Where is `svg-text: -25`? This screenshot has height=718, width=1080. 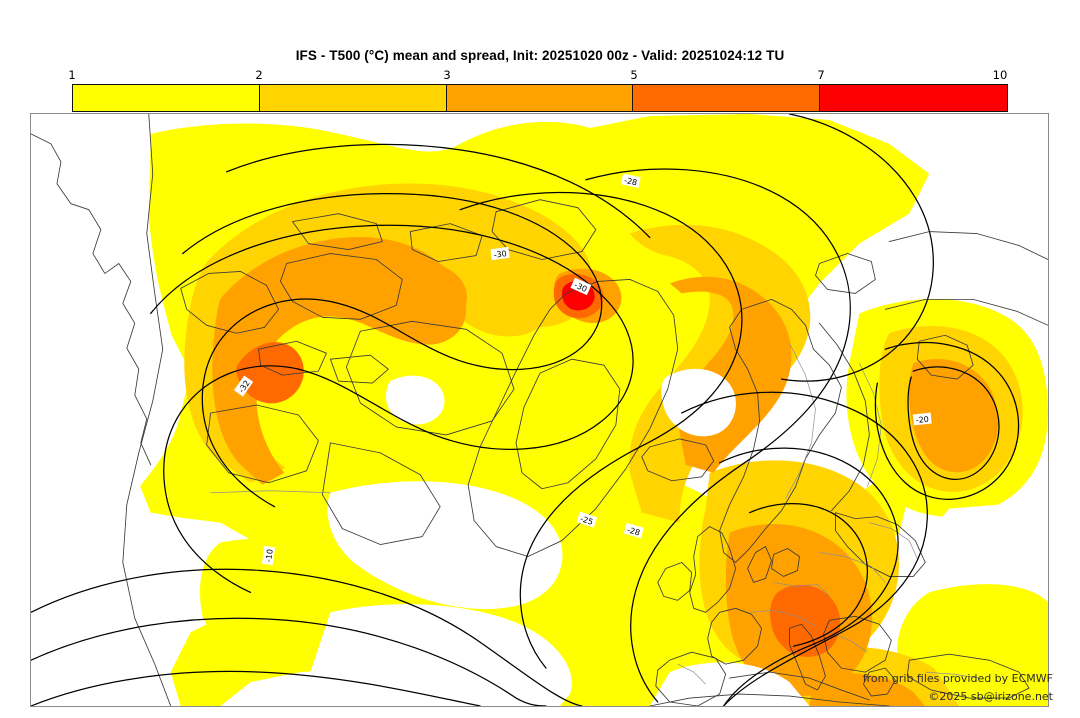 svg-text: -25 is located at coordinates (586, 520).